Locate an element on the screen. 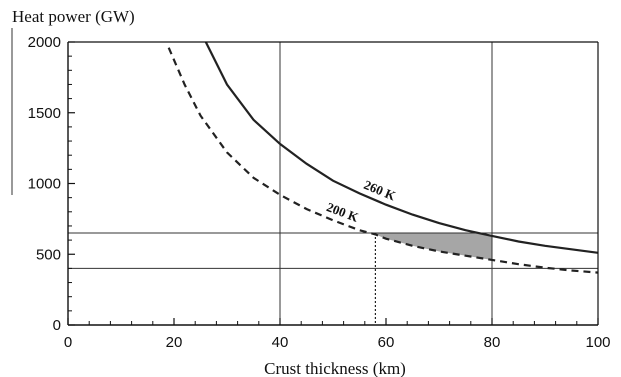 The width and height of the screenshot is (621, 377). y-axis-label: Heat power (GW) is located at coordinates (73, 16).